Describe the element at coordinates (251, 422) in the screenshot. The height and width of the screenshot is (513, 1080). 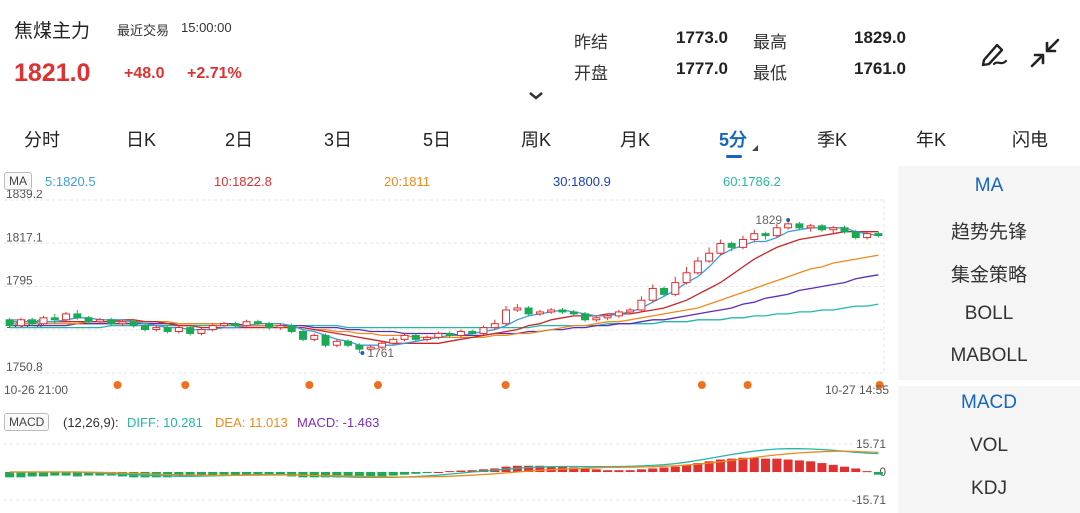
I see `macd-dea-legend: DEA: 11.013` at that location.